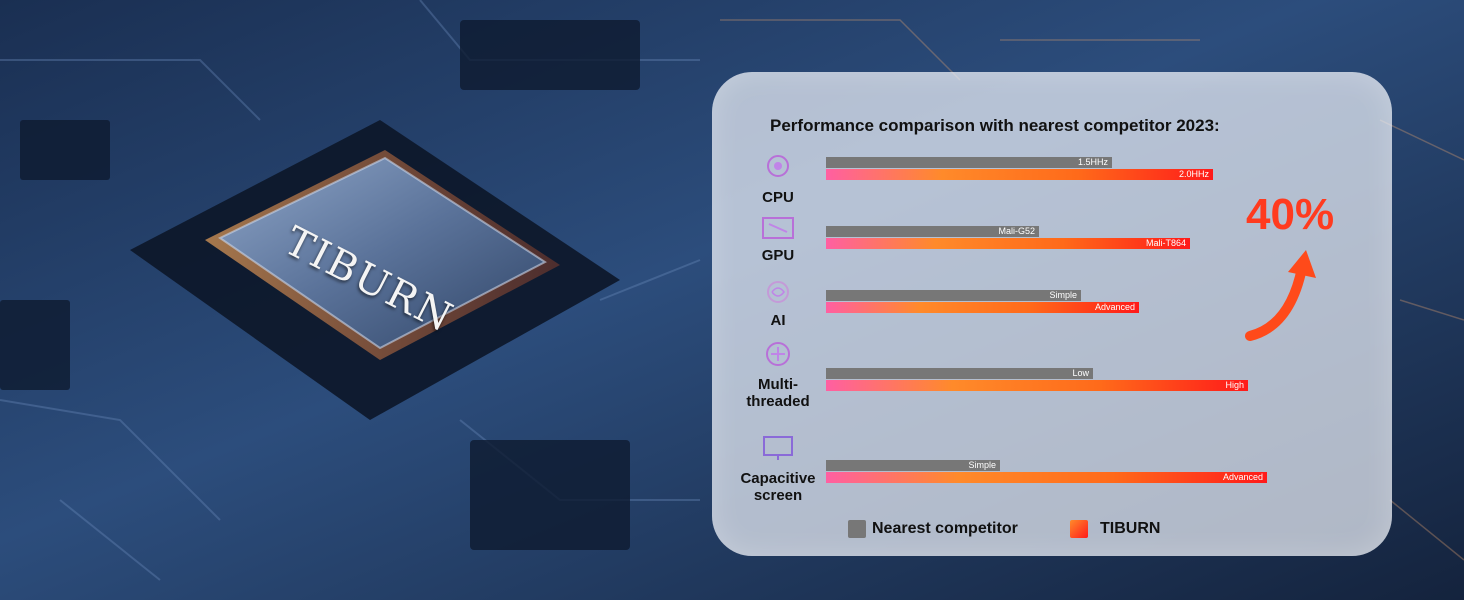  Describe the element at coordinates (778, 495) in the screenshot. I see `category-label-line: screen` at that location.